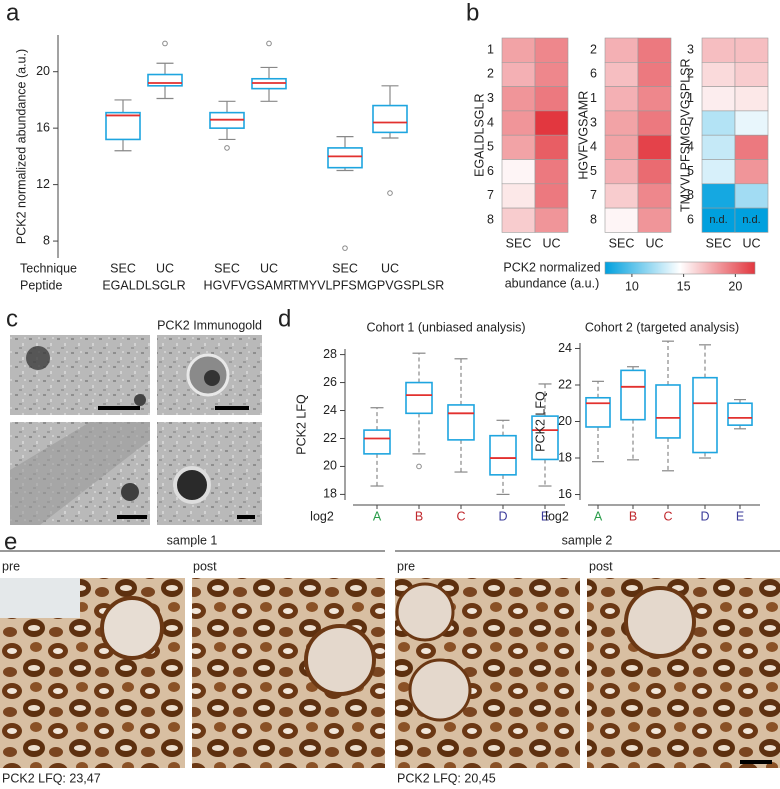  What do you see at coordinates (192, 540) in the screenshot?
I see `sample-title: sample 1` at bounding box center [192, 540].